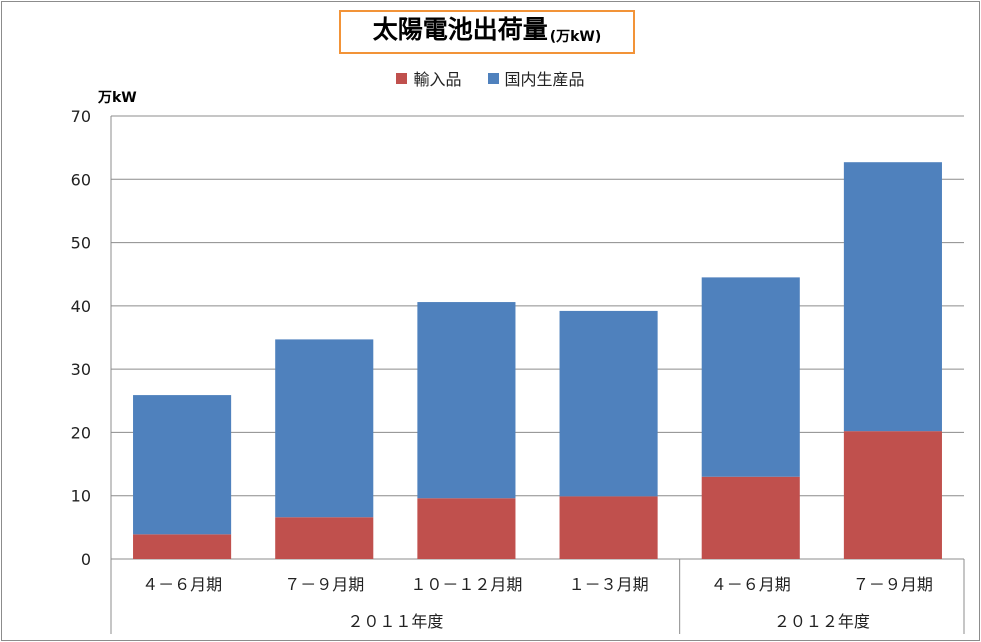 This screenshot has width=981, height=642. I want to click on y-tick-label: 20, so click(81, 432).